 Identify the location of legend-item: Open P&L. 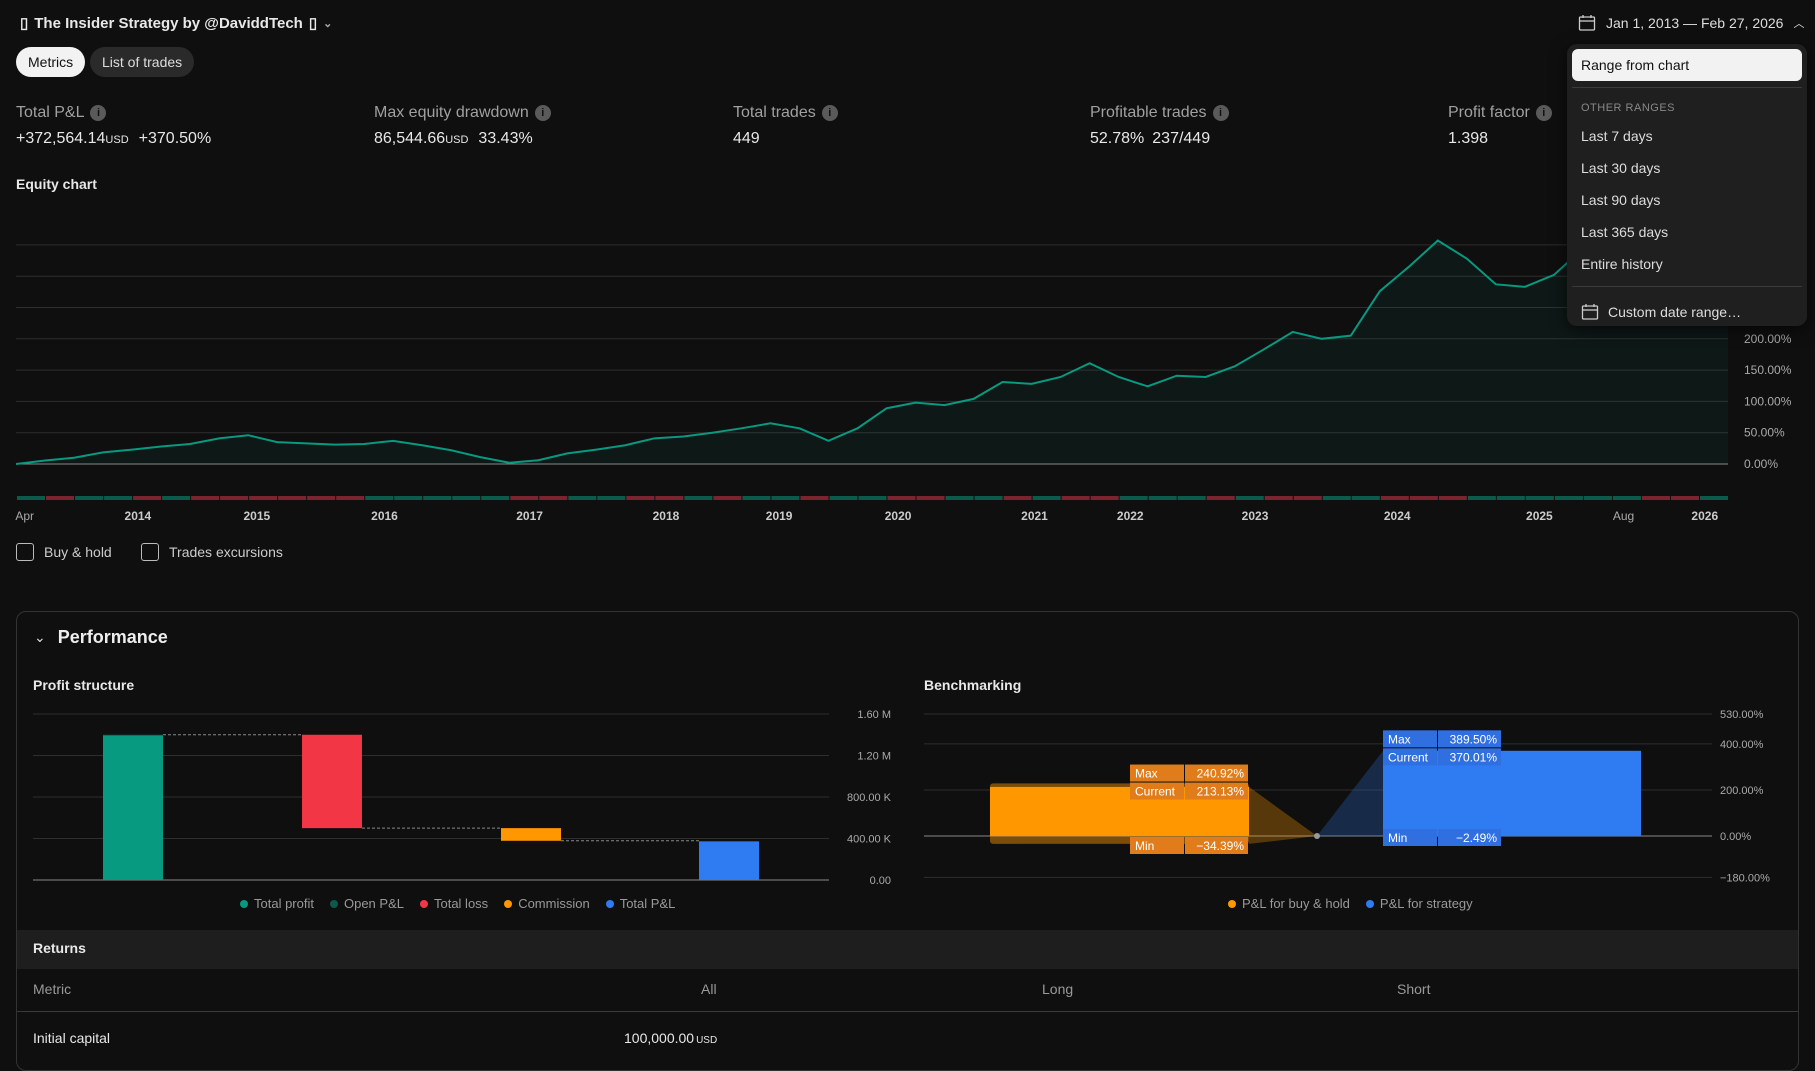
(366, 903).